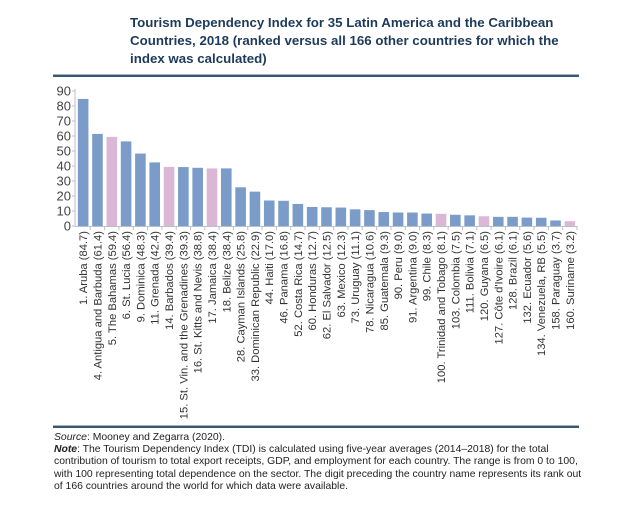 The height and width of the screenshot is (514, 624). Describe the element at coordinates (370, 282) in the screenshot. I see `x-tick-label: 78. Nicaragua (10.6)` at that location.